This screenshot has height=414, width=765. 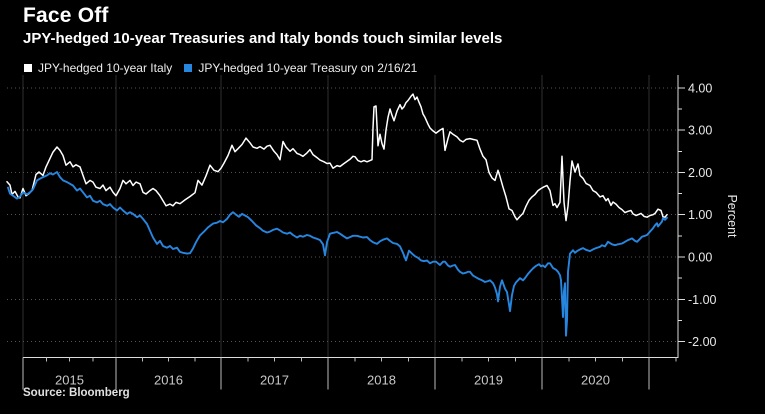 What do you see at coordinates (702, 300) in the screenshot?
I see `y-tick-label: -1.00` at bounding box center [702, 300].